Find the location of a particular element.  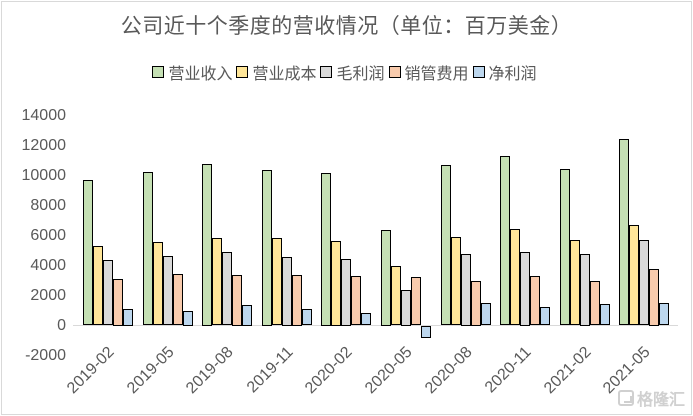

legend-label-sga: 销管费用 is located at coordinates (436, 73).